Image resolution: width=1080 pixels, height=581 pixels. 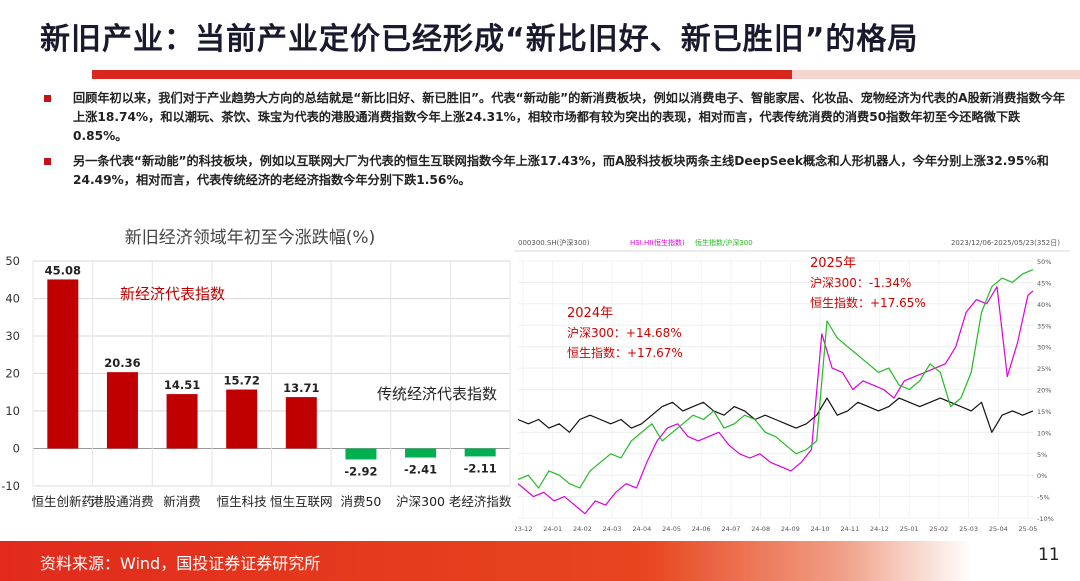 I want to click on series-line, so click(x=775, y=415).